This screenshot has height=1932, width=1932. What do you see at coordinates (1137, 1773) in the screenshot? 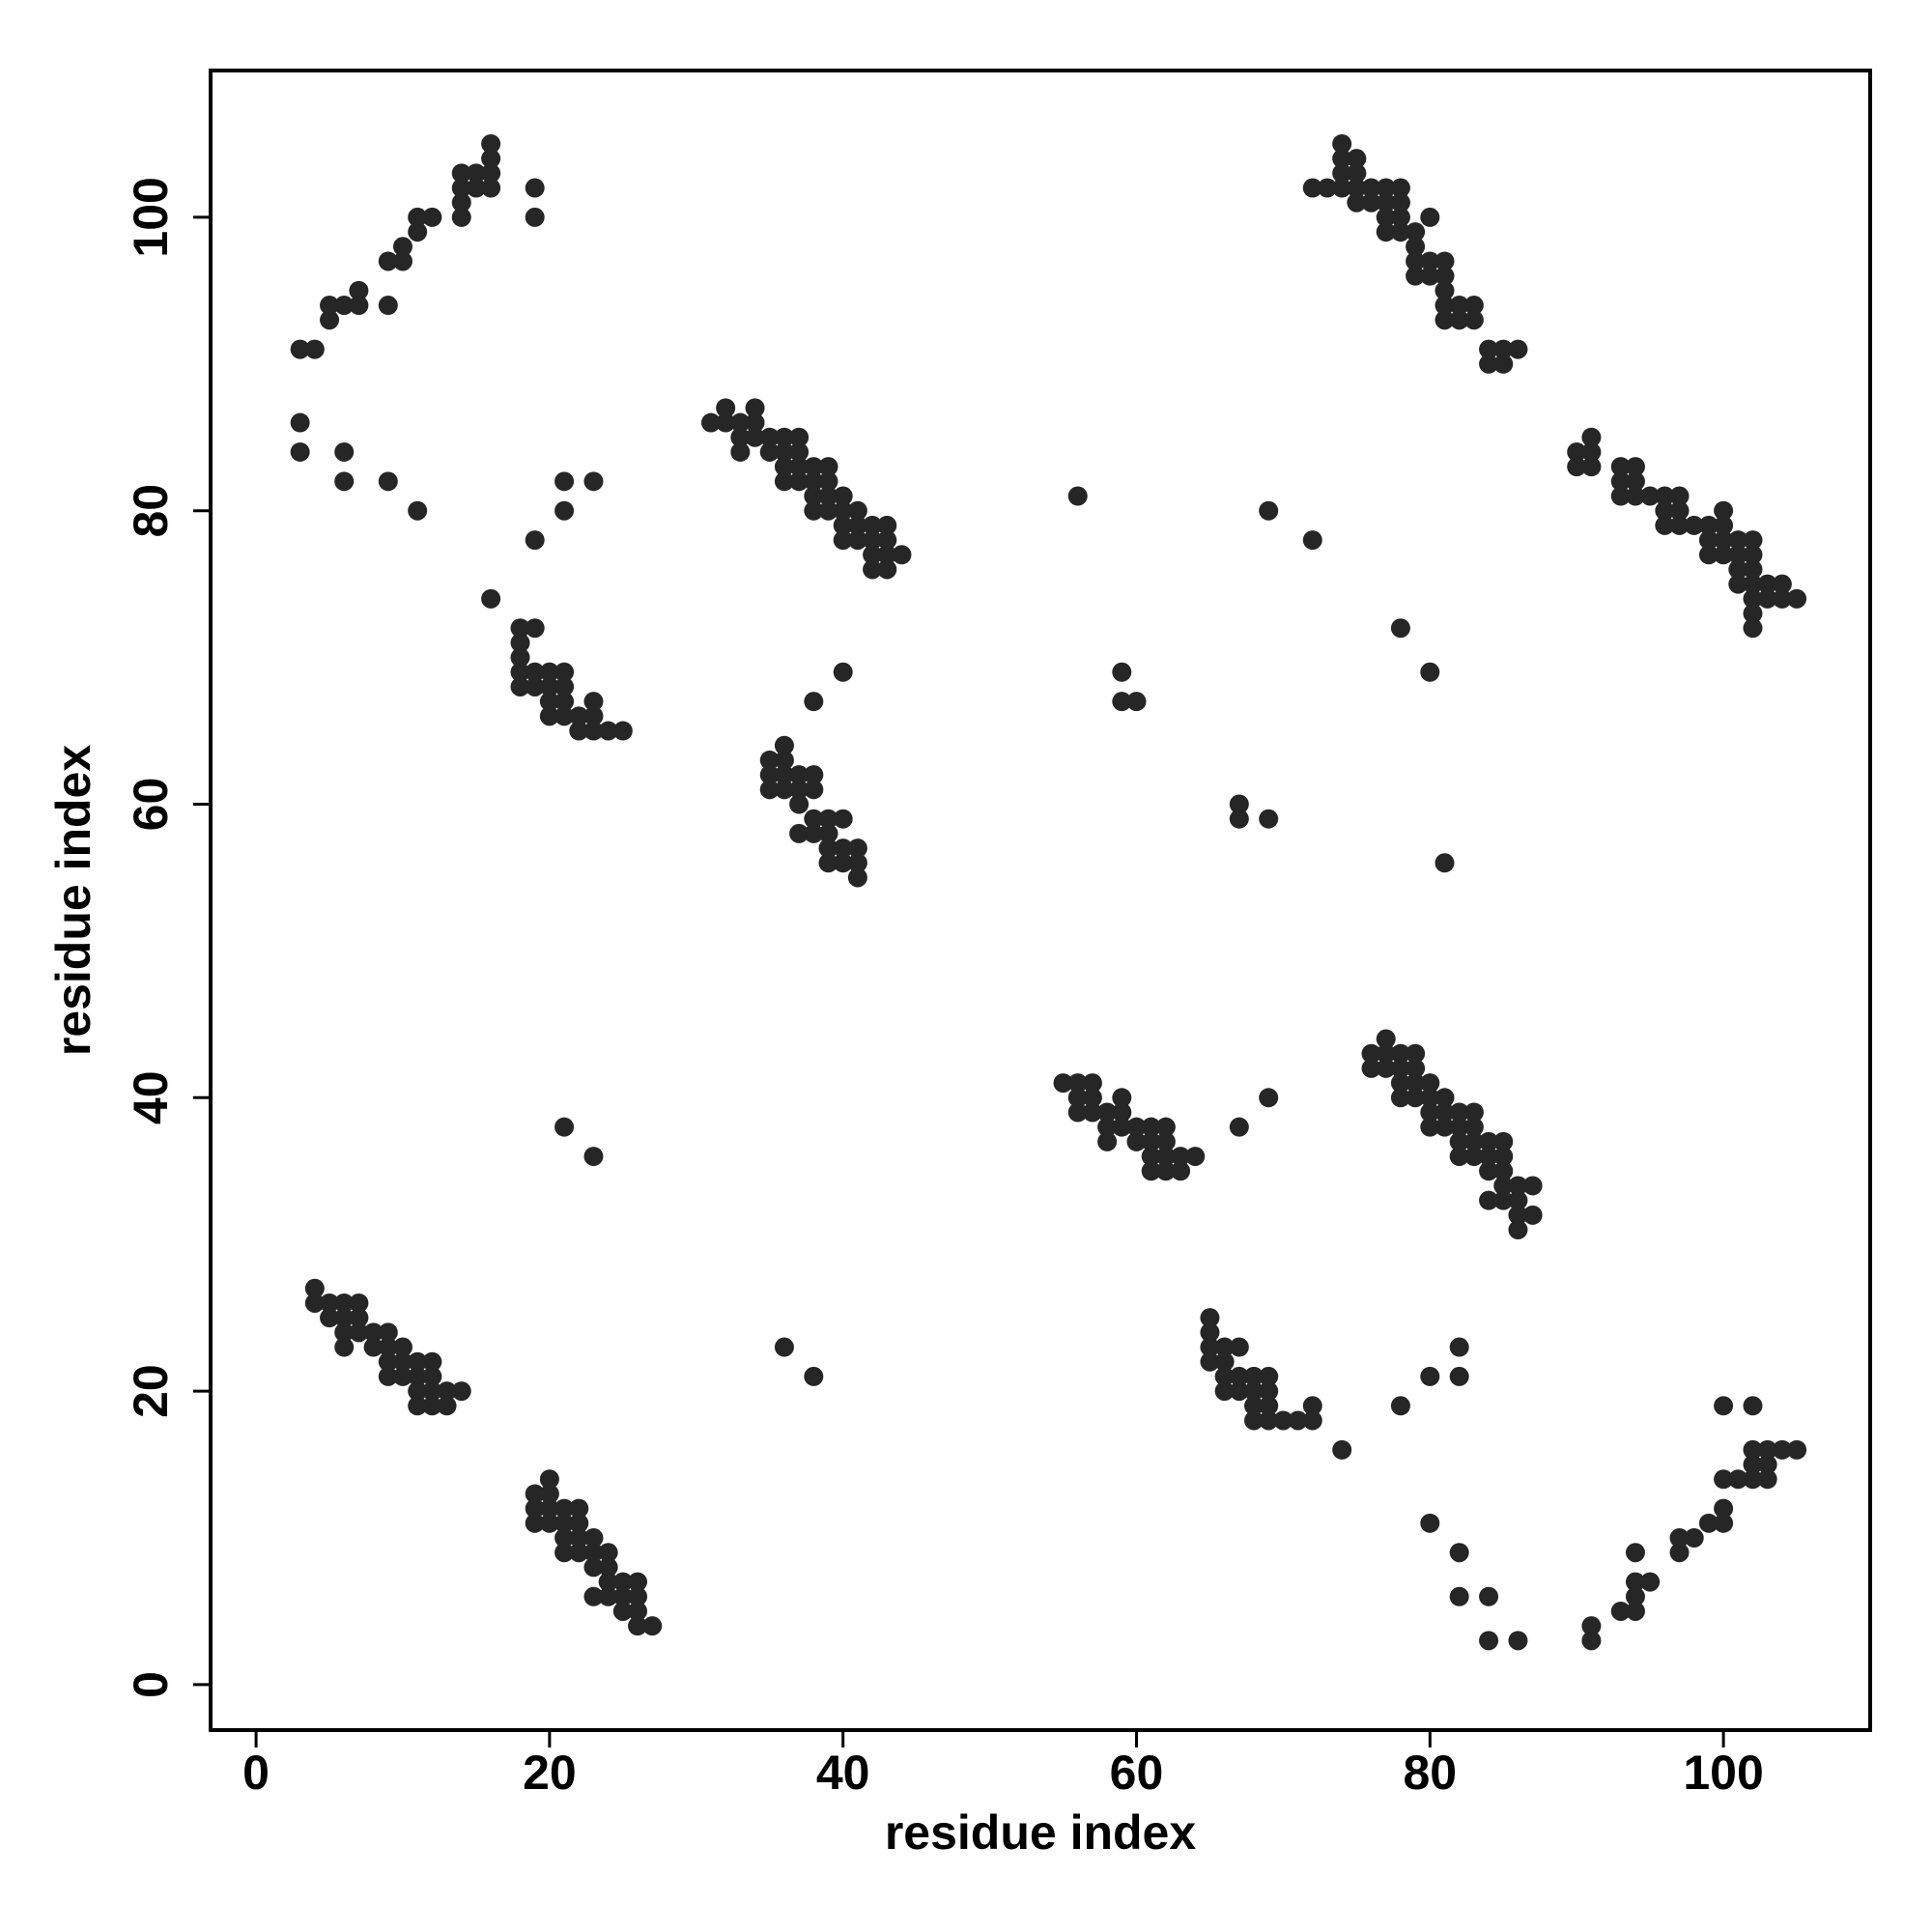
I see `x-tick-label: 60` at bounding box center [1137, 1773].